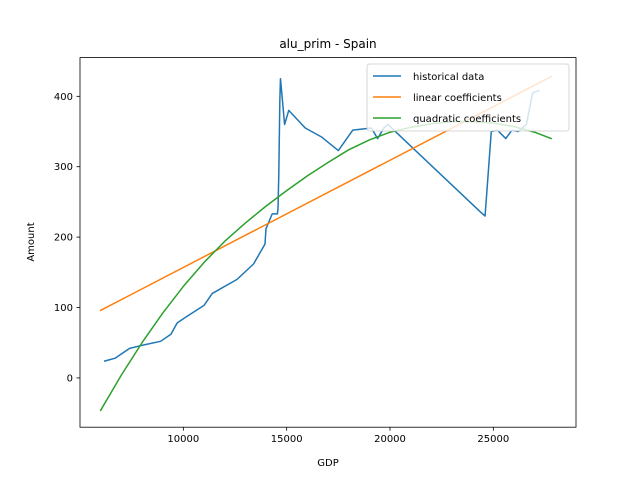 Image resolution: width=640 pixels, height=480 pixels. I want to click on y-tick-label: 400, so click(63, 97).